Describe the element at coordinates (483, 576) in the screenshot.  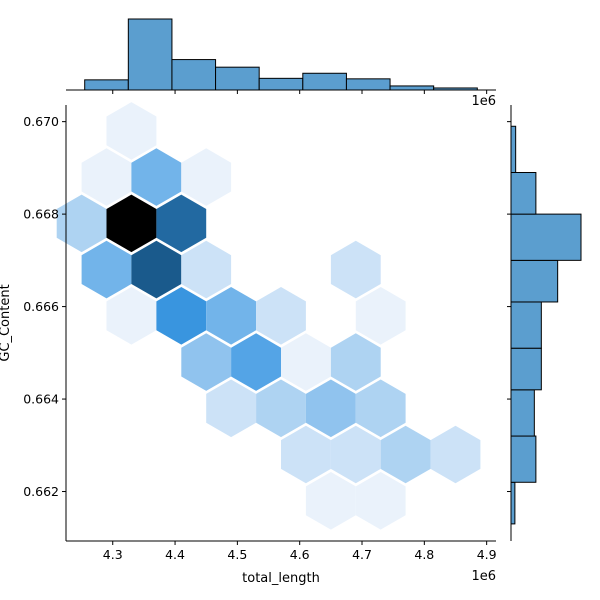
I see `x-axis-offset-label: 1e6` at that location.